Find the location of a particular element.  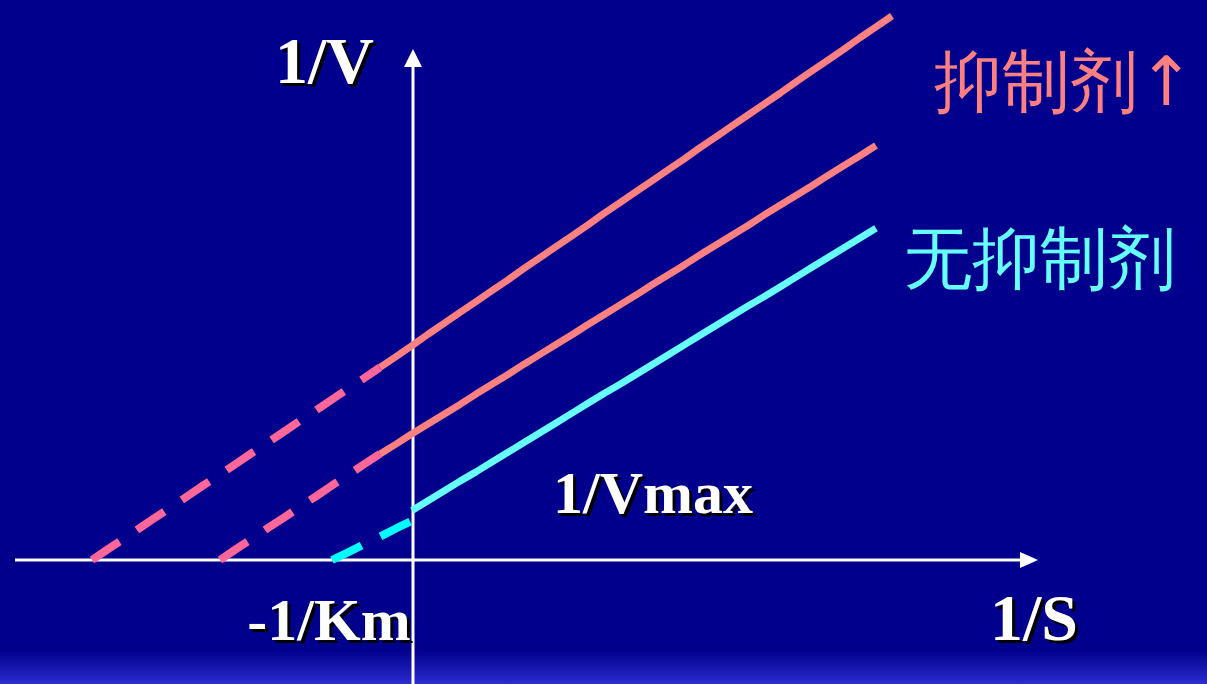

annotation: -1/Km is located at coordinates (329, 620).